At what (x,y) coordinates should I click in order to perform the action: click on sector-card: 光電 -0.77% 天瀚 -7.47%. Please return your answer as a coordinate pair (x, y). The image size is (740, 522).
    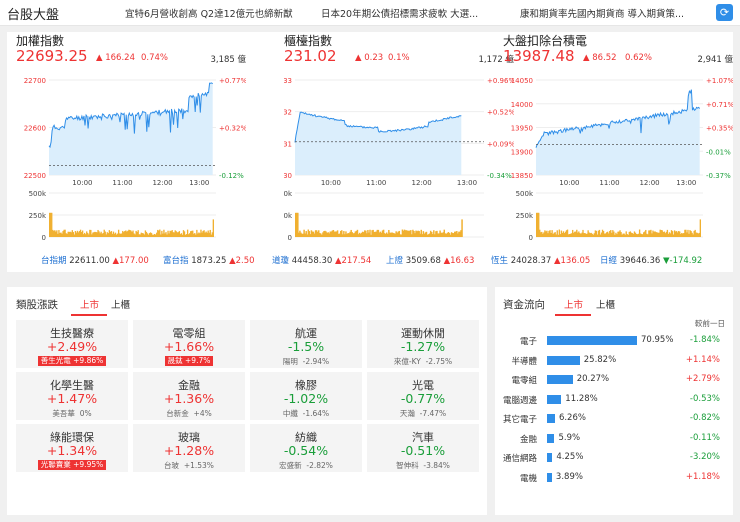
    Looking at the image, I should click on (423, 396).